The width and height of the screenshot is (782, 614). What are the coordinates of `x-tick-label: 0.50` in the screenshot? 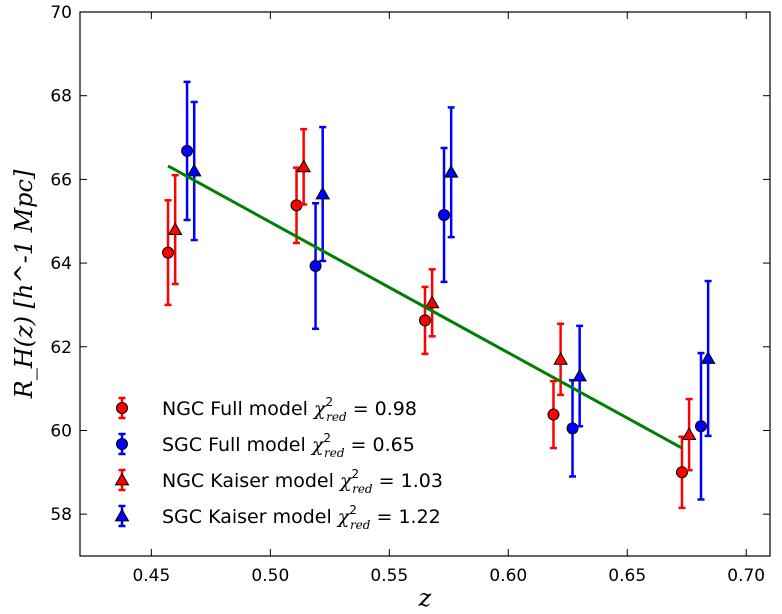 It's located at (270, 576).